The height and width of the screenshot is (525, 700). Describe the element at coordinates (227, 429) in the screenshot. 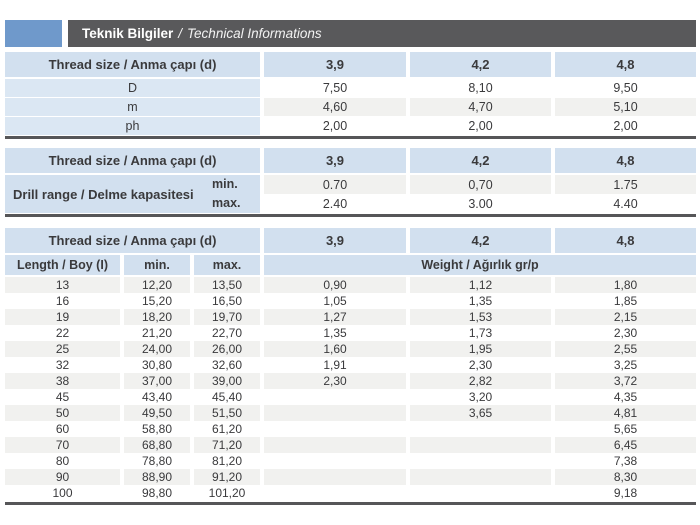

I see `cell: 61,20` at that location.